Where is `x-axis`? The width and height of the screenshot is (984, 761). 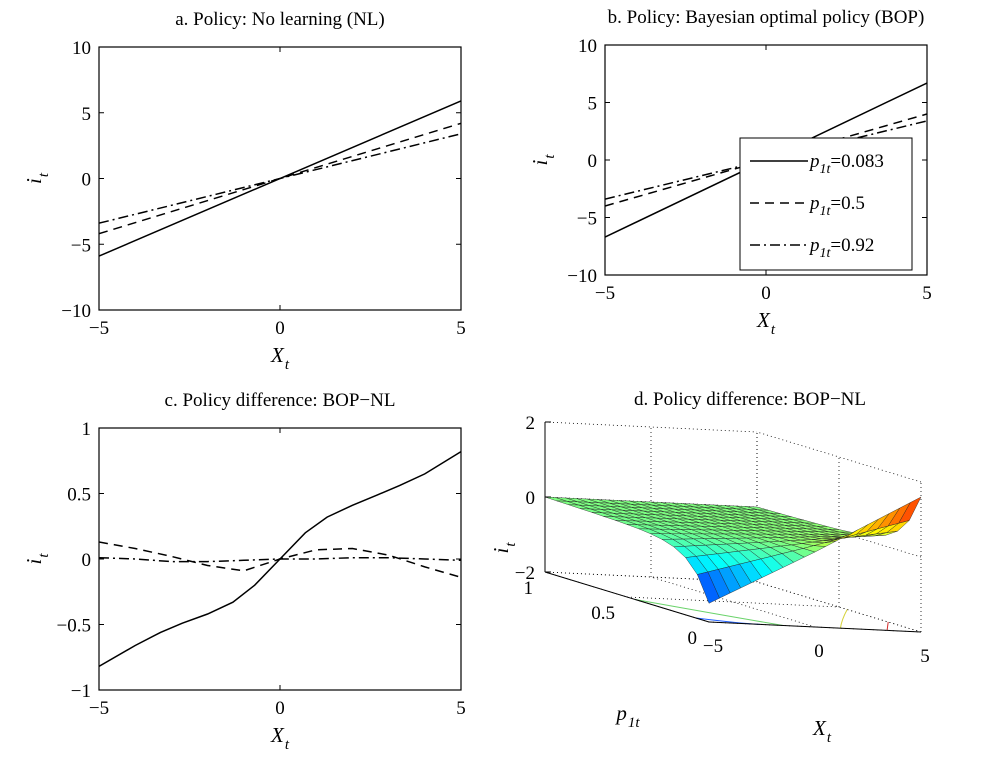
x-axis is located at coordinates (815, 627).